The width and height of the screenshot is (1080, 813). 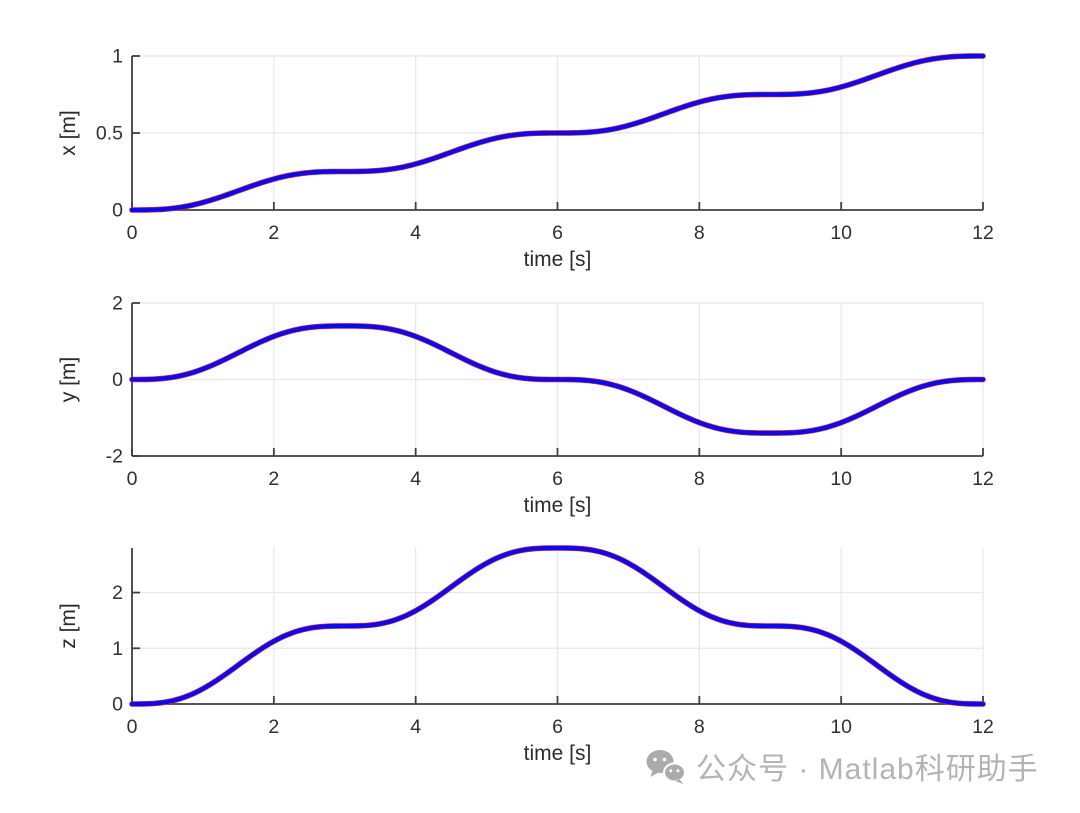 I want to click on wechat-icon, so click(x=666, y=767).